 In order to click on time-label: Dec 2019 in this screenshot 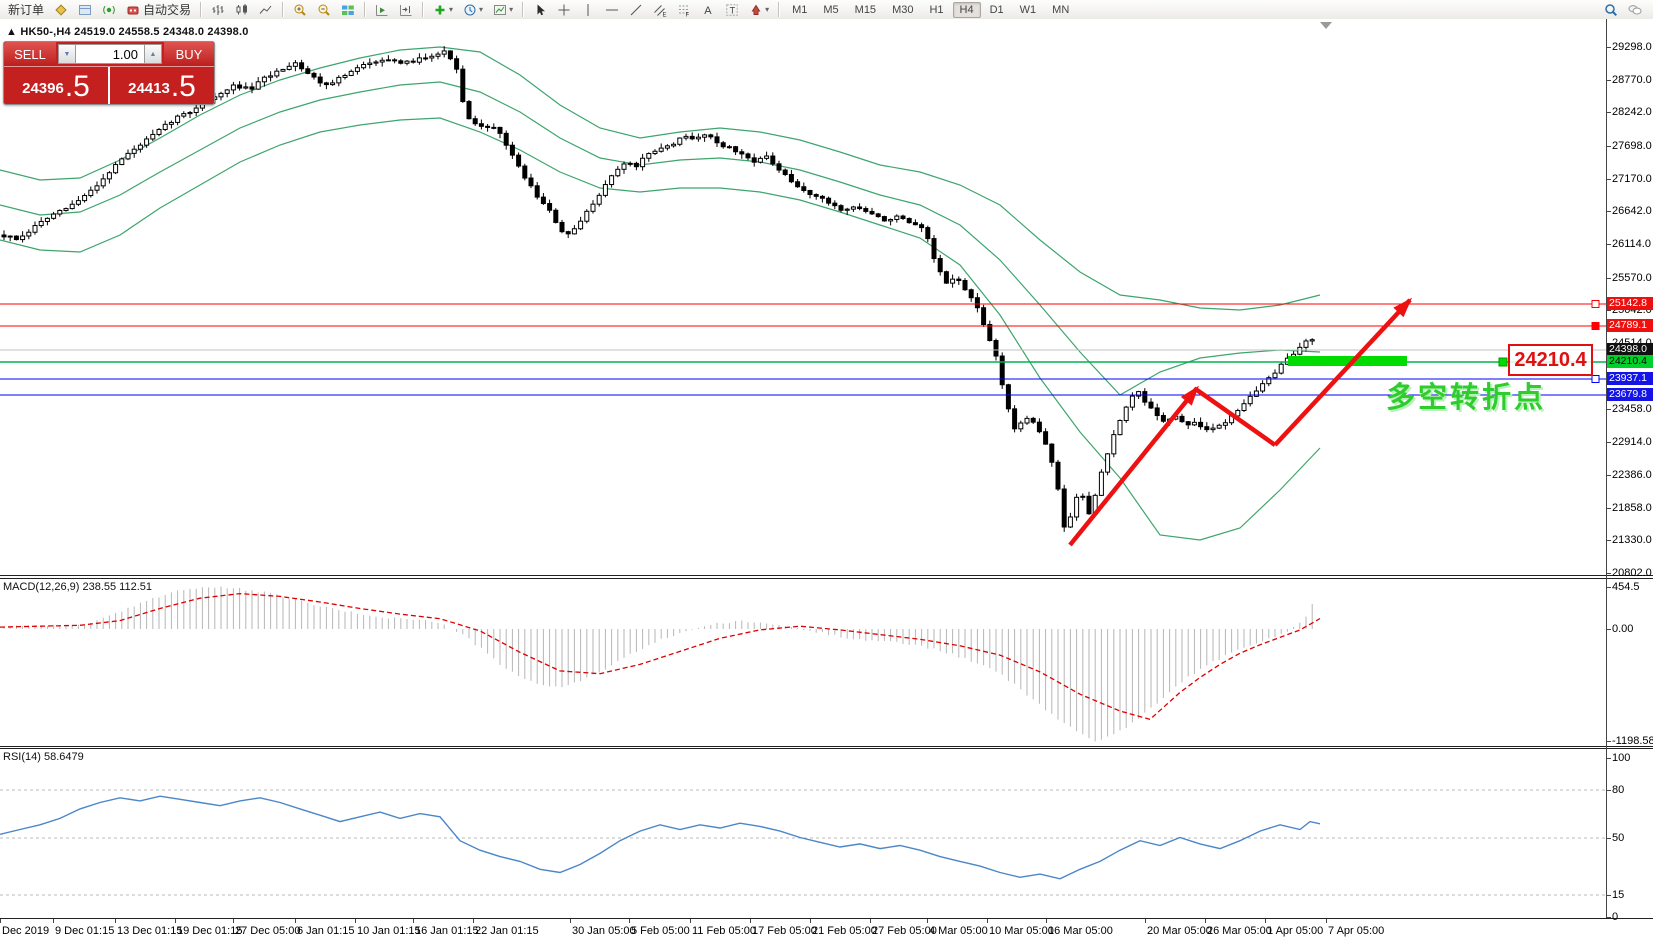, I will do `click(26, 931)`.